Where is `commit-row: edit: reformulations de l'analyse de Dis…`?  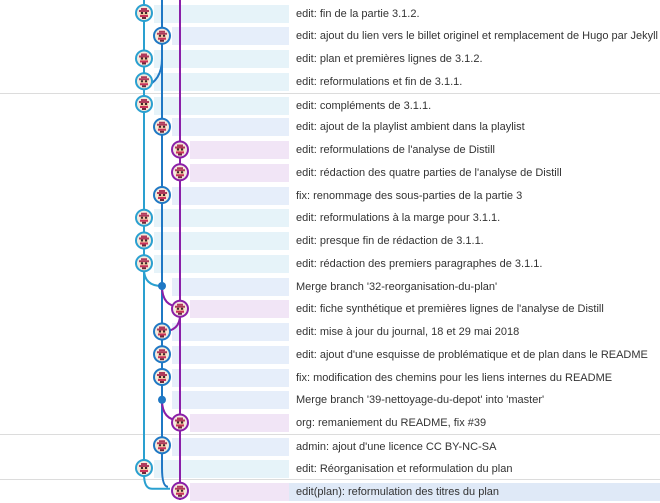
commit-row: edit: reformulations de l'analyse de Dis… is located at coordinates (330, 149).